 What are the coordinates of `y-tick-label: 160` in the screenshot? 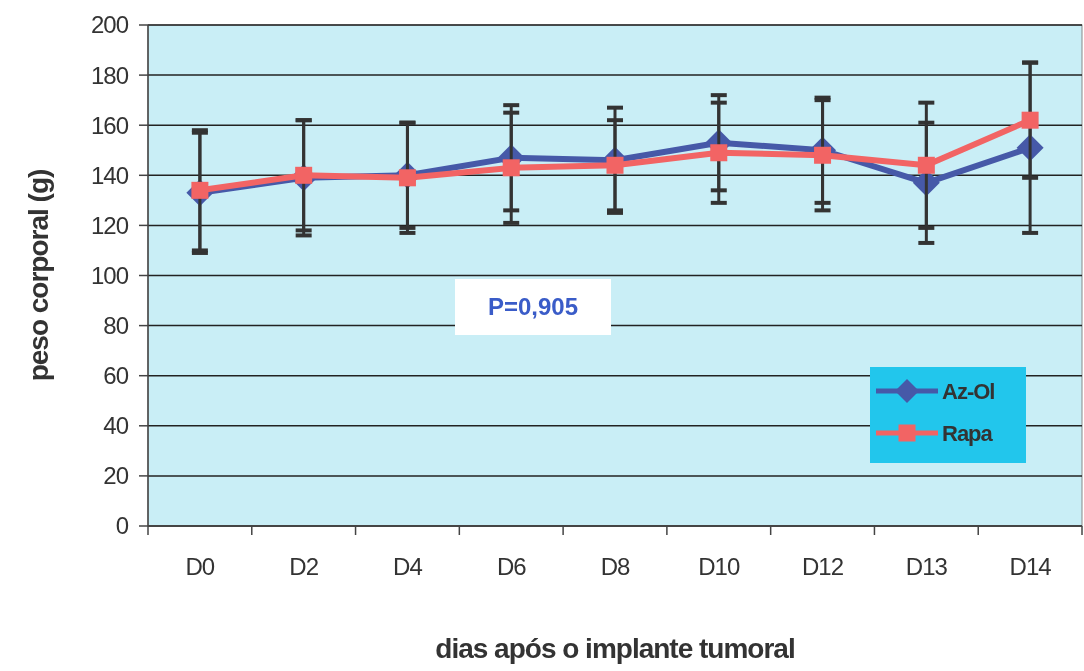 It's located at (109, 125).